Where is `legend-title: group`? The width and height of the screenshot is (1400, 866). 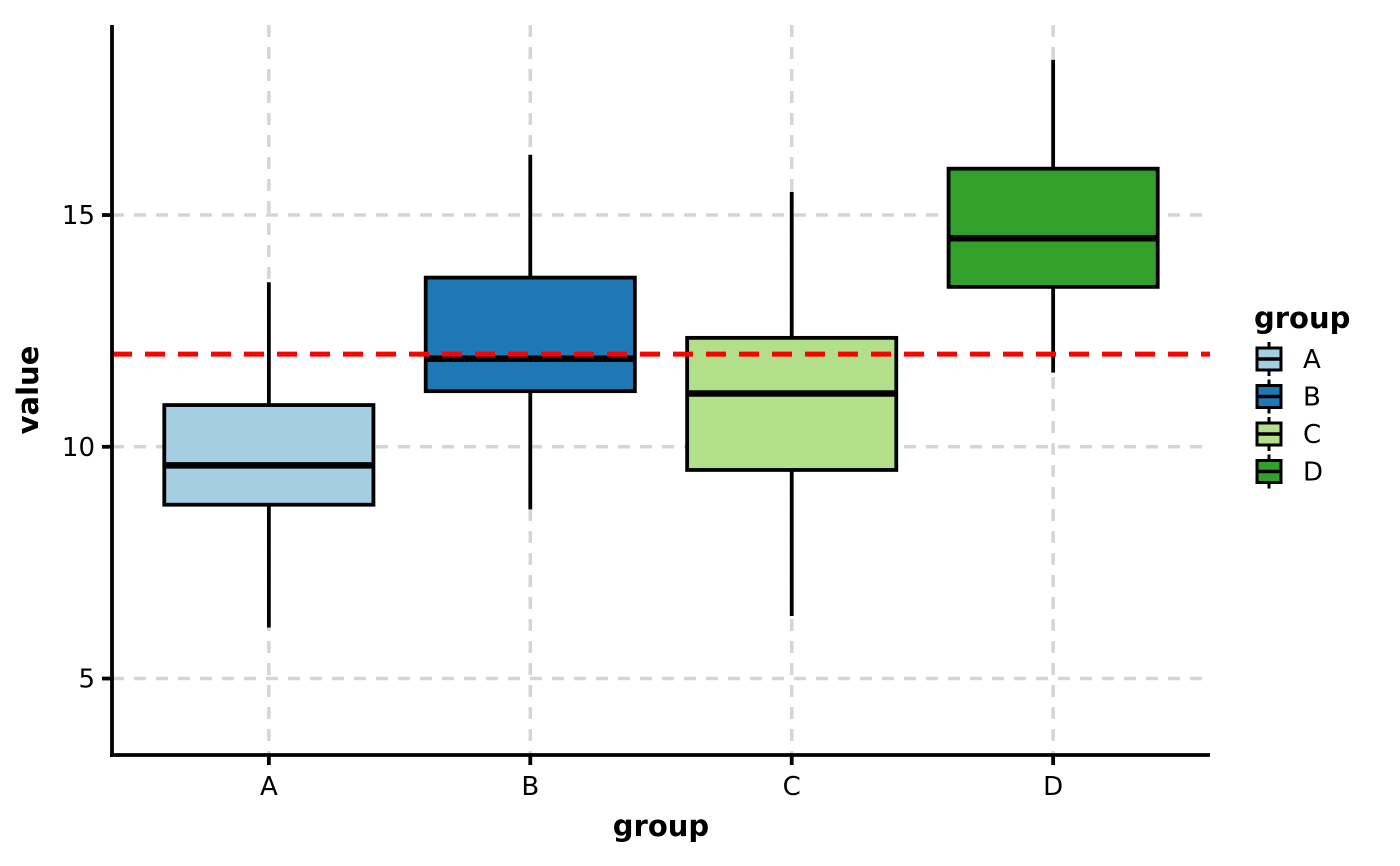
legend-title: group is located at coordinates (1302, 318).